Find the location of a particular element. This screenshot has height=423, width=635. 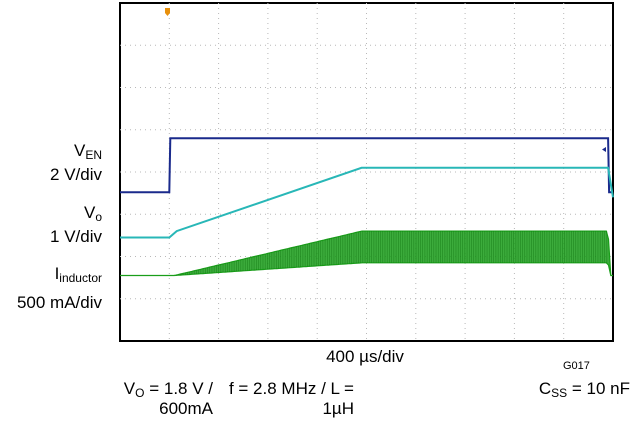

inductor-value: 1µH is located at coordinates (338, 408).